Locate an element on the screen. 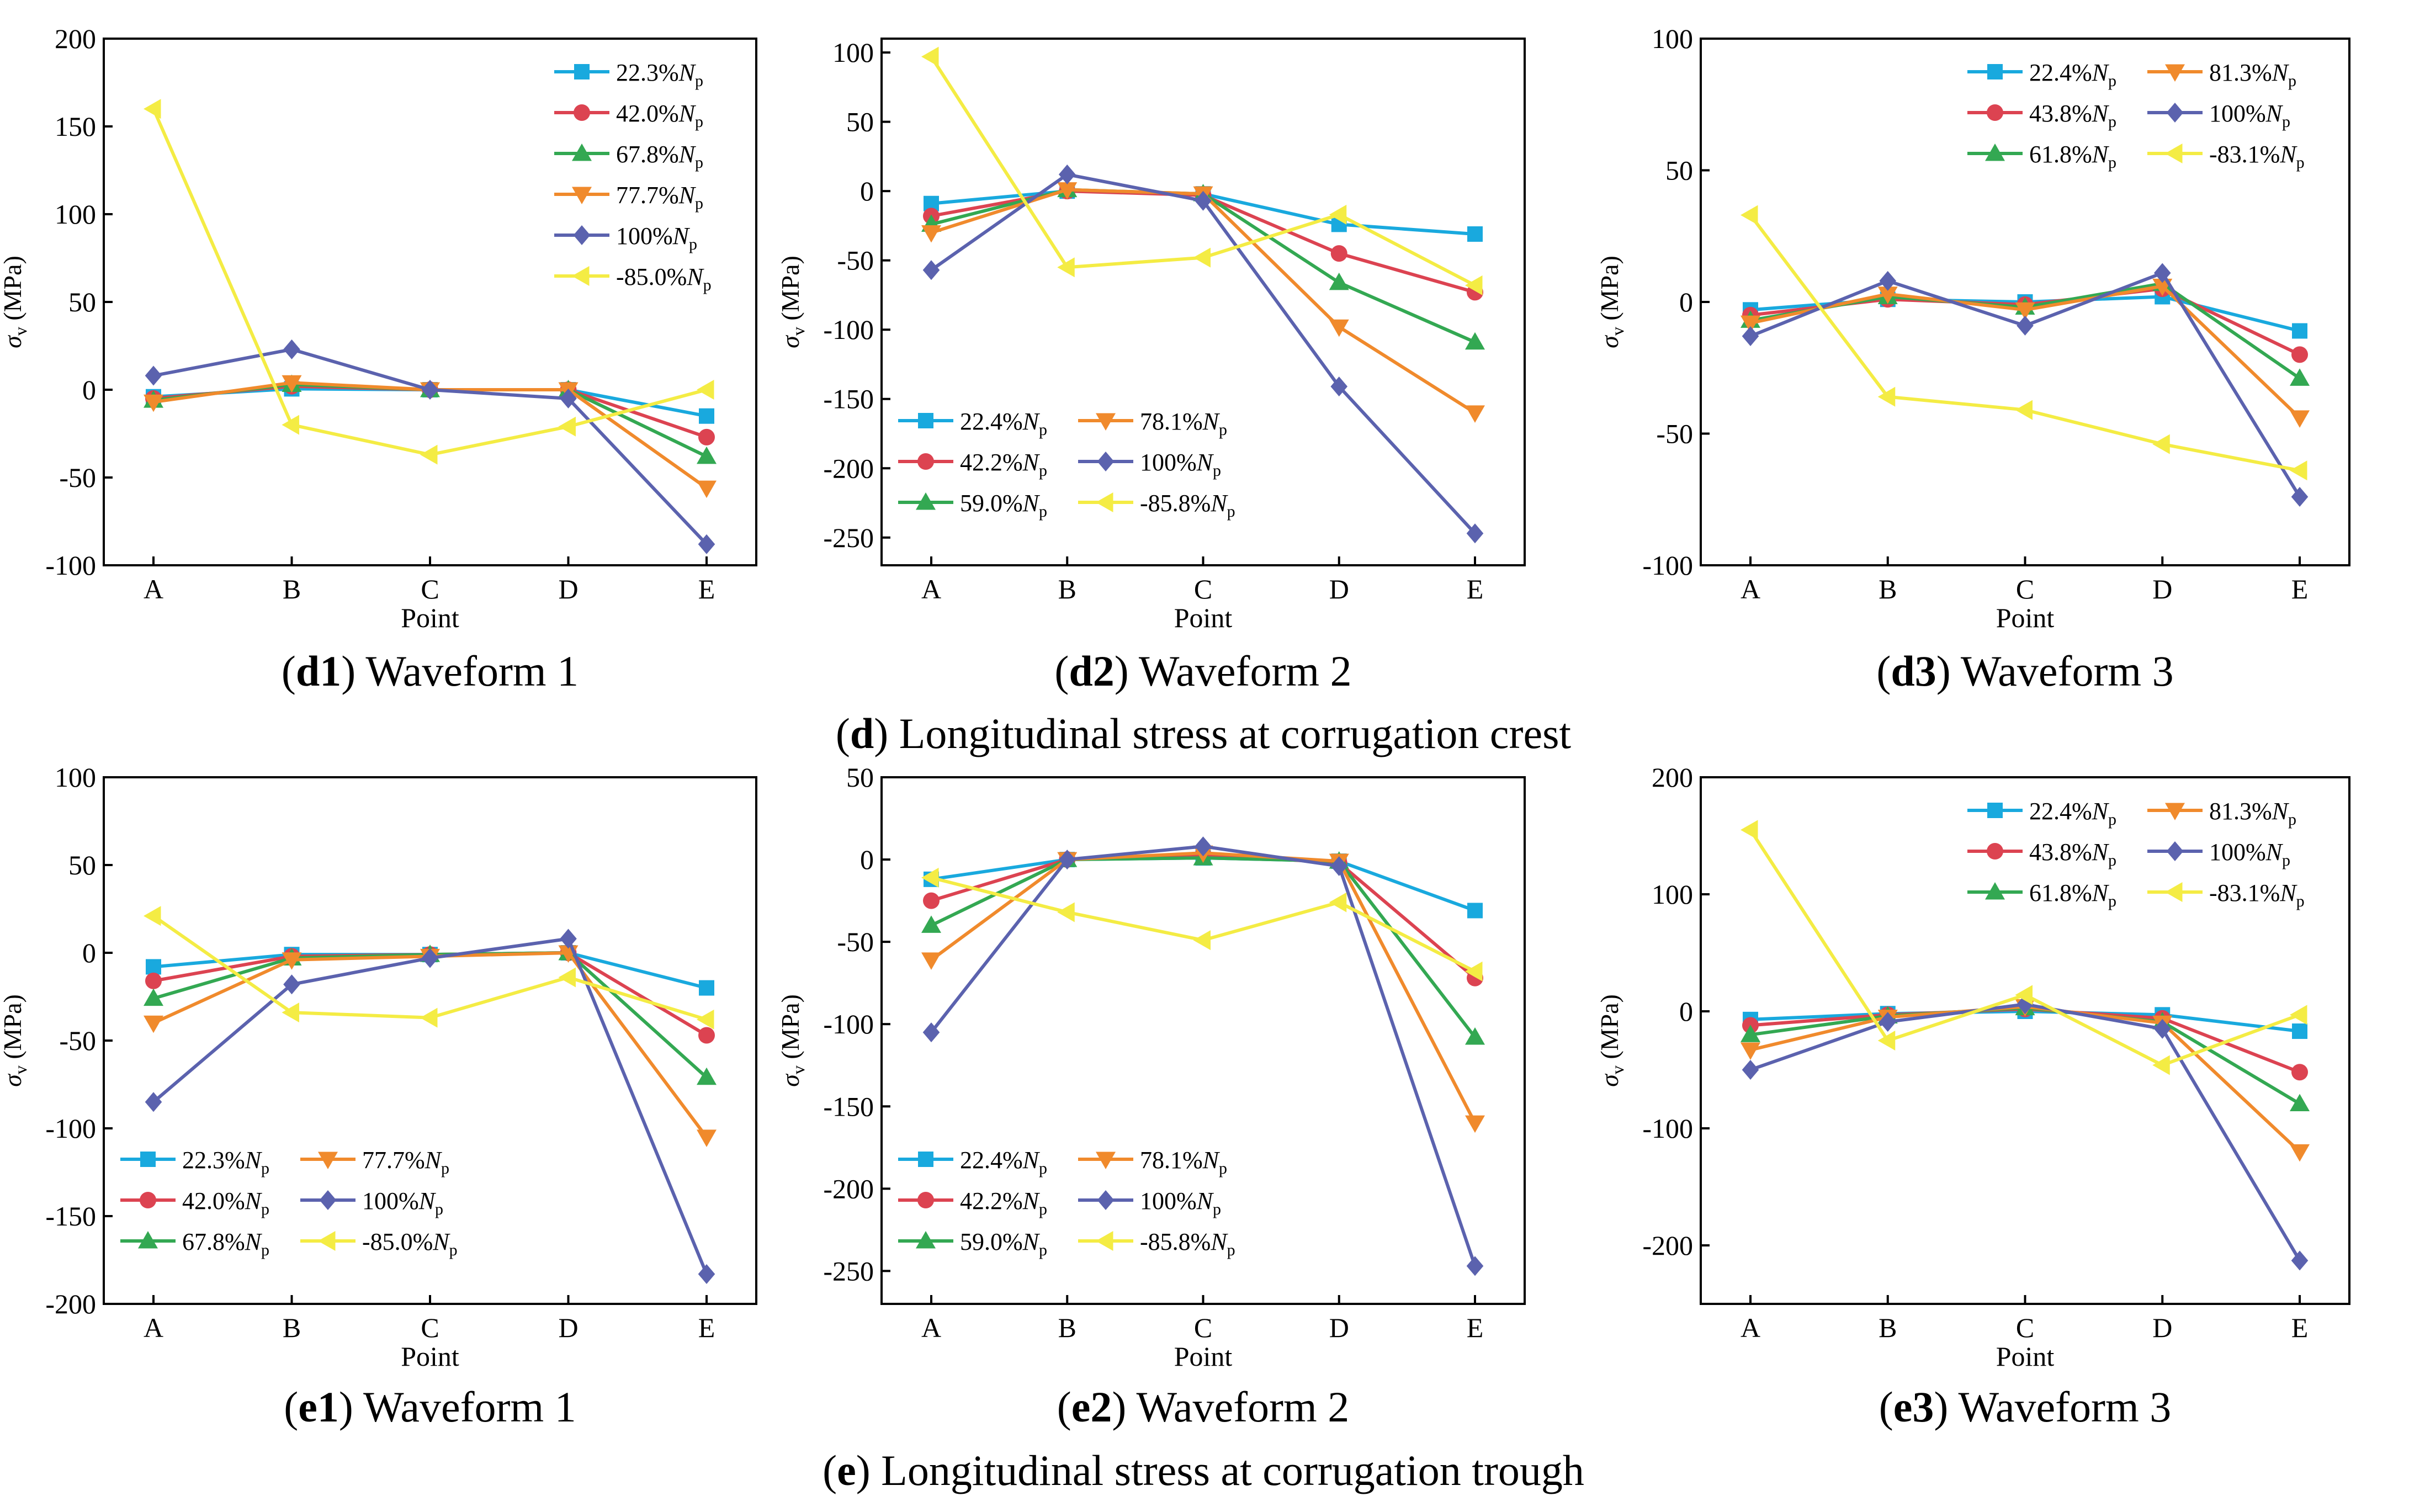  data-point-e3-s5-D is located at coordinates (2162, 1029).